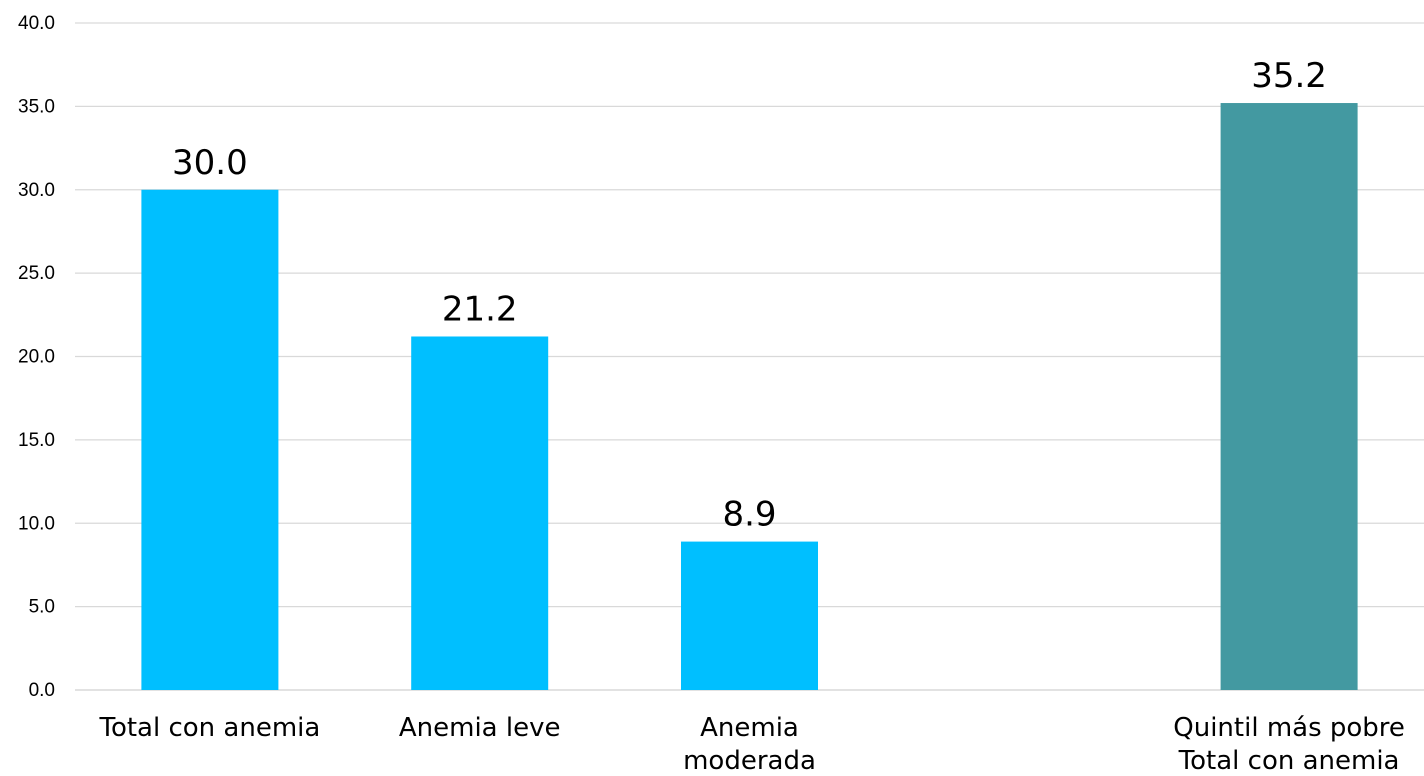  What do you see at coordinates (1289, 744) in the screenshot?
I see `x-category-label: Quintil más pobre Total con anemia` at bounding box center [1289, 744].